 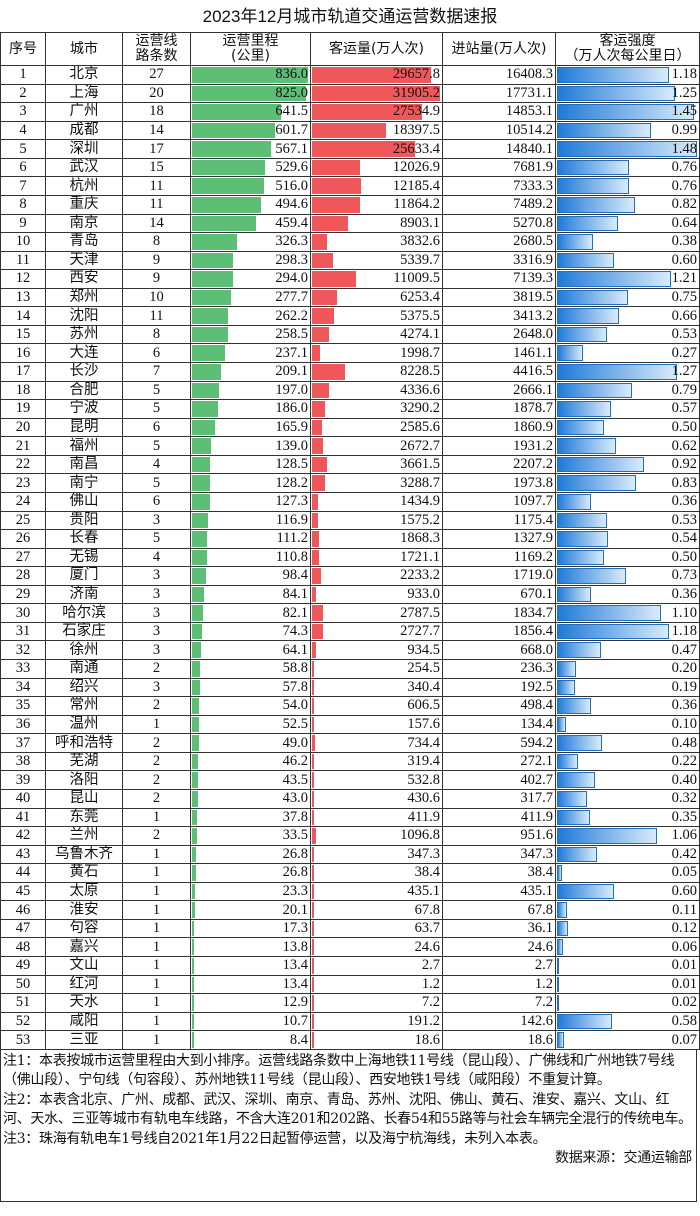 What do you see at coordinates (250, 41) in the screenshot?
I see `column-header-line: 运营里程` at bounding box center [250, 41].